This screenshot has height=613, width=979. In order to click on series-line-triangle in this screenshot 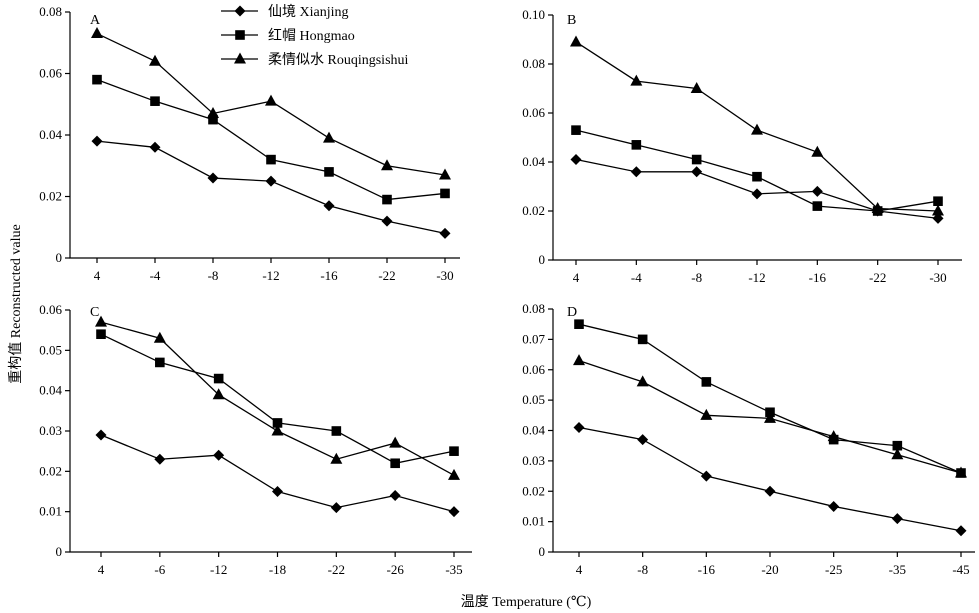, I will do `click(277, 398)`.